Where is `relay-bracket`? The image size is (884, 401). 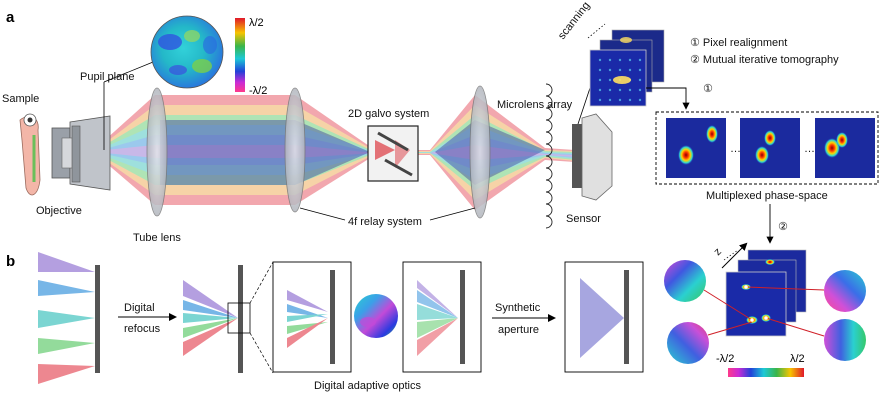 relay-bracket is located at coordinates (387, 214).